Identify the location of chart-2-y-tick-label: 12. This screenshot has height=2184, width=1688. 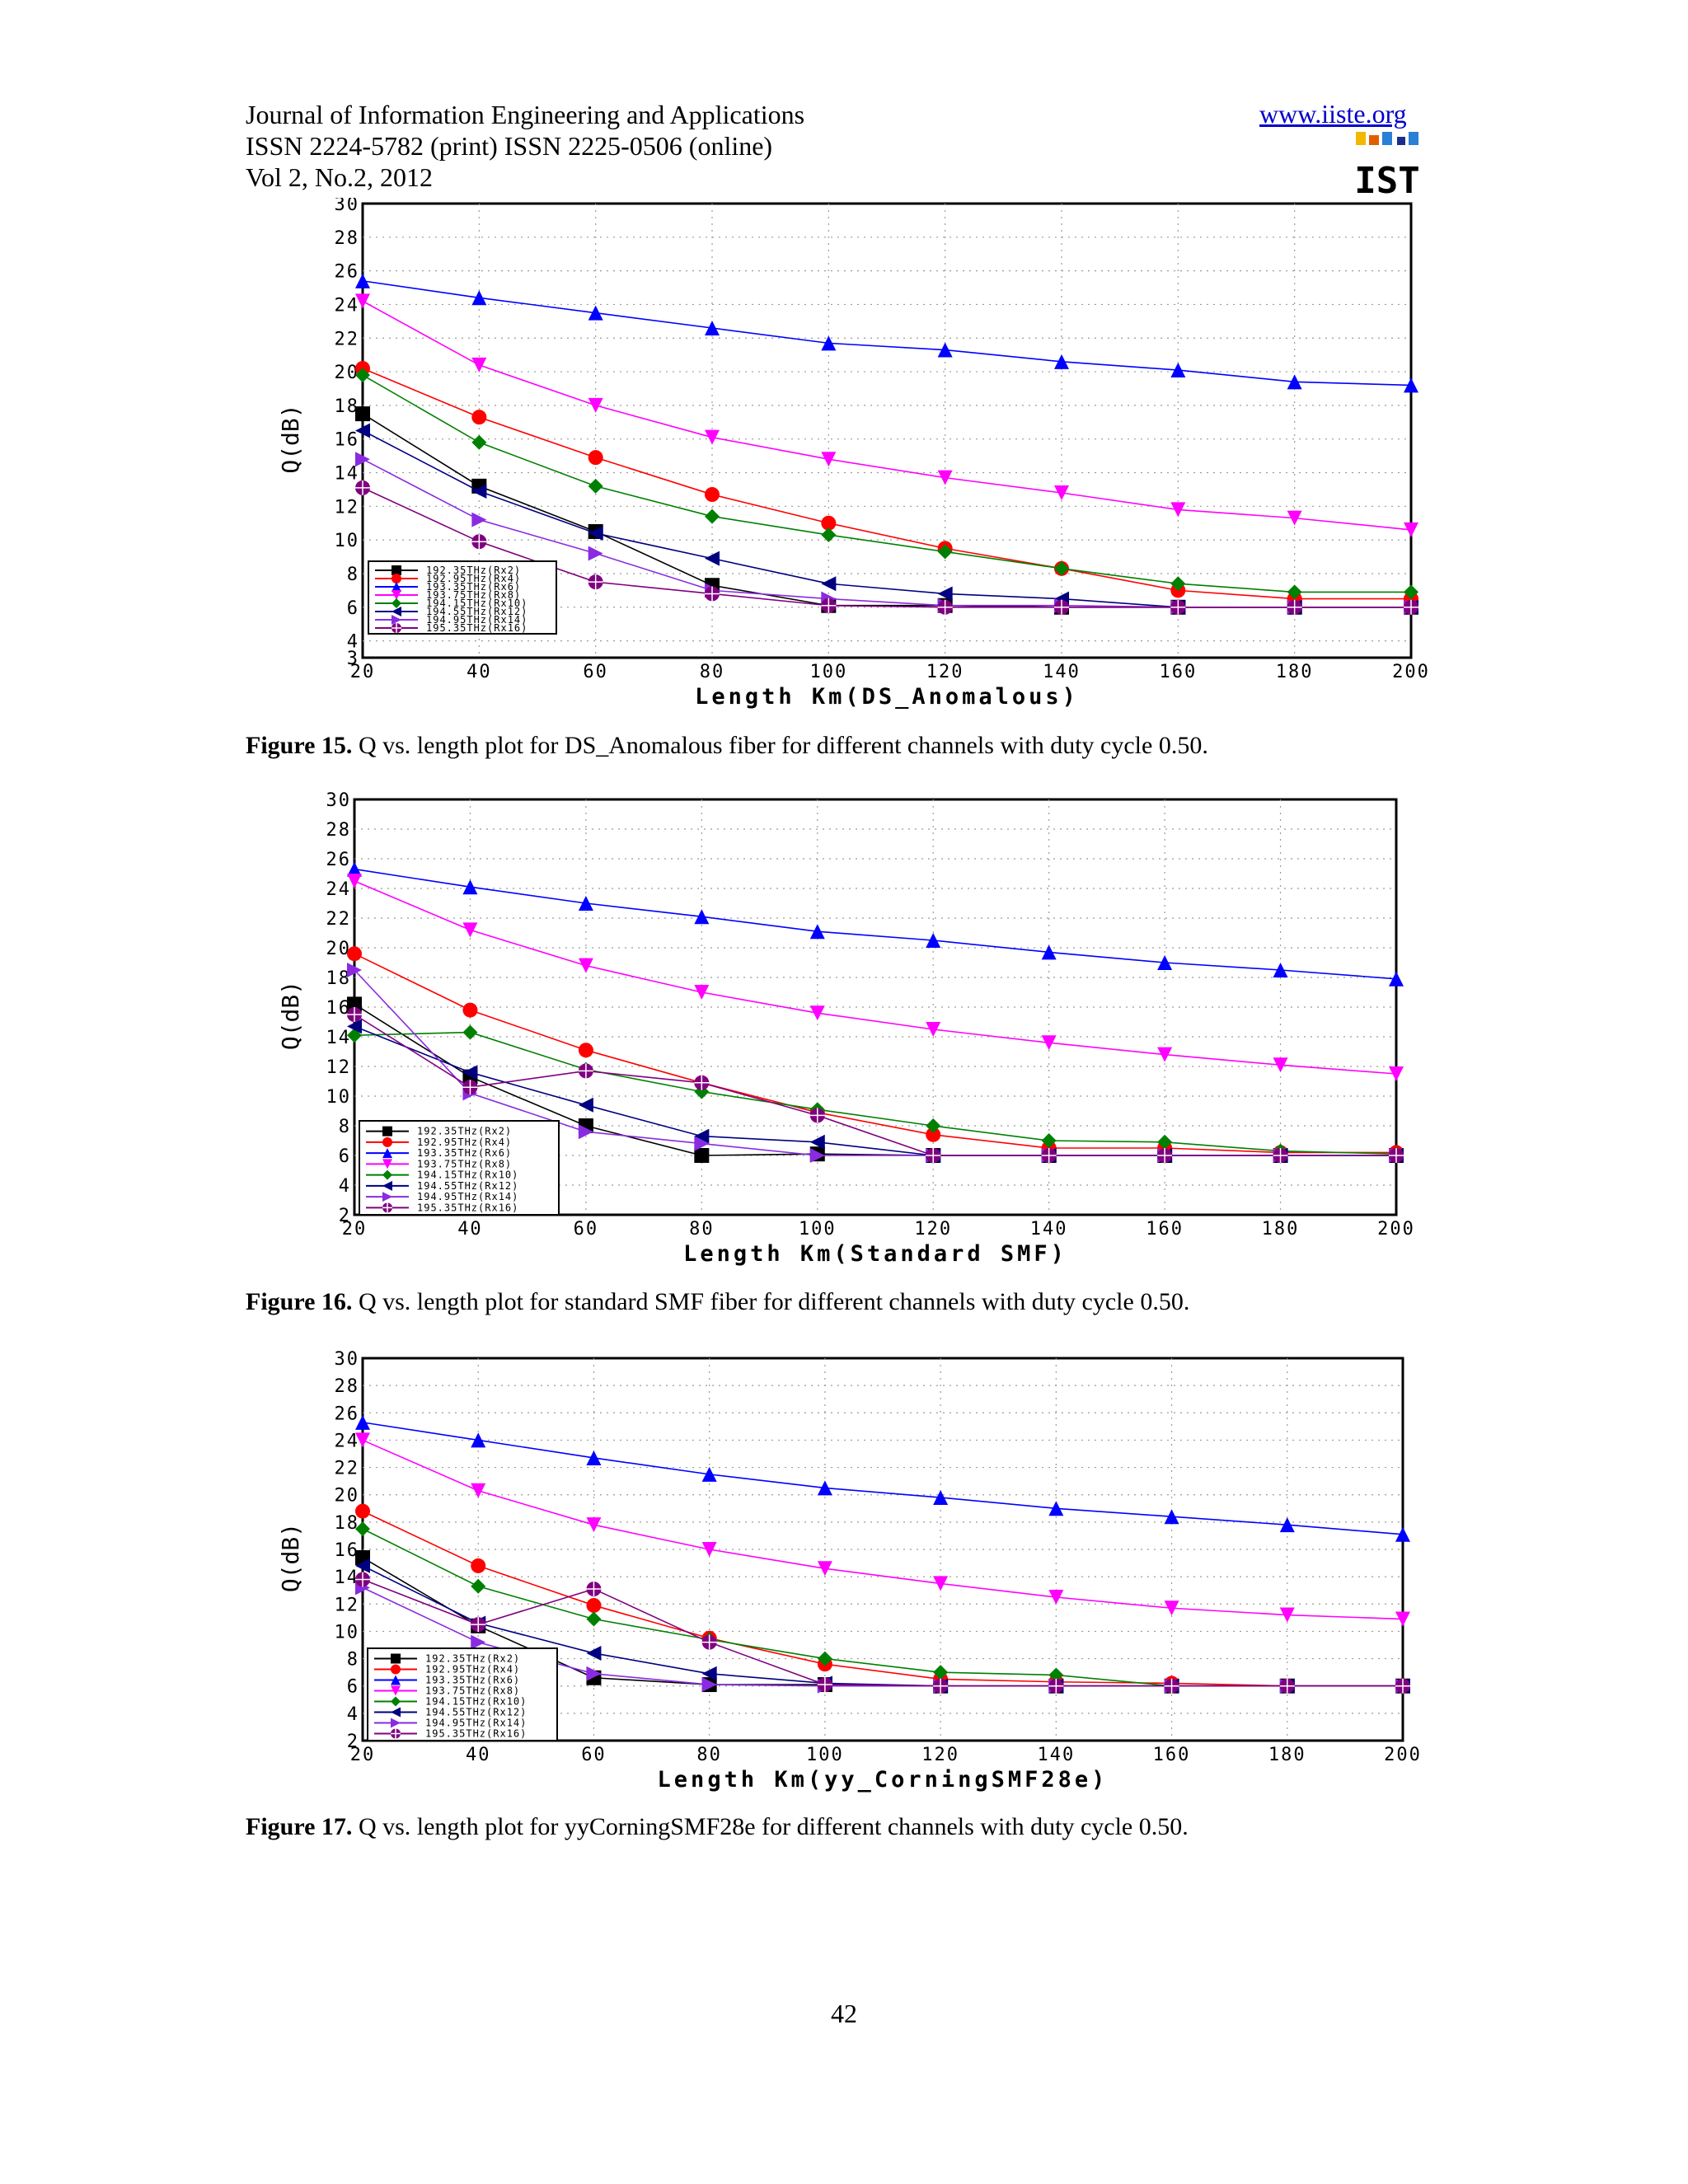
(339, 1067).